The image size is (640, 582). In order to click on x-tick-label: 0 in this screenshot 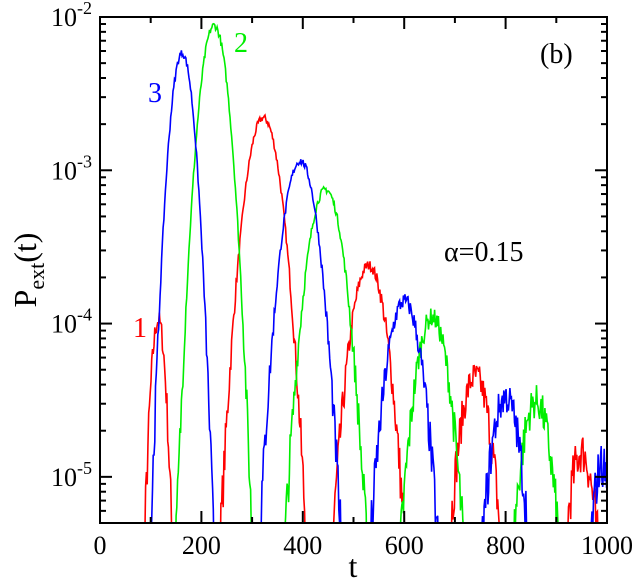, I will do `click(100, 545)`.